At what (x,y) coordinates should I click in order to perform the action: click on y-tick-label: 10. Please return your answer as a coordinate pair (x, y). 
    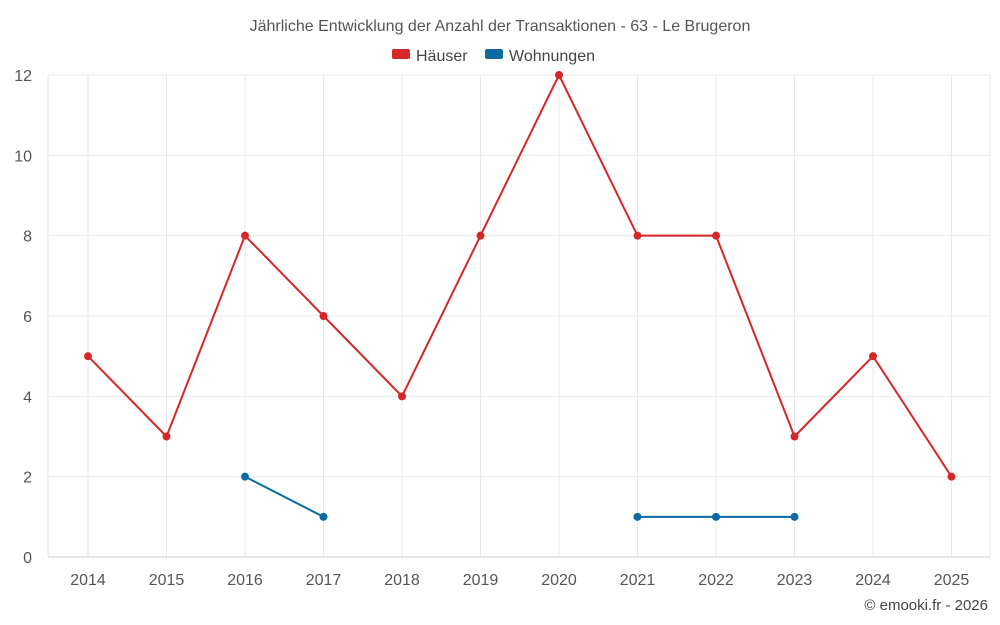
    Looking at the image, I should click on (23, 156).